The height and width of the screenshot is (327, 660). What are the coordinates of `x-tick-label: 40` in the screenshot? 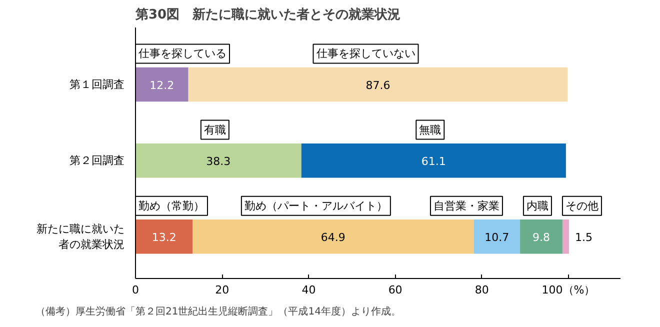 It's located at (309, 290).